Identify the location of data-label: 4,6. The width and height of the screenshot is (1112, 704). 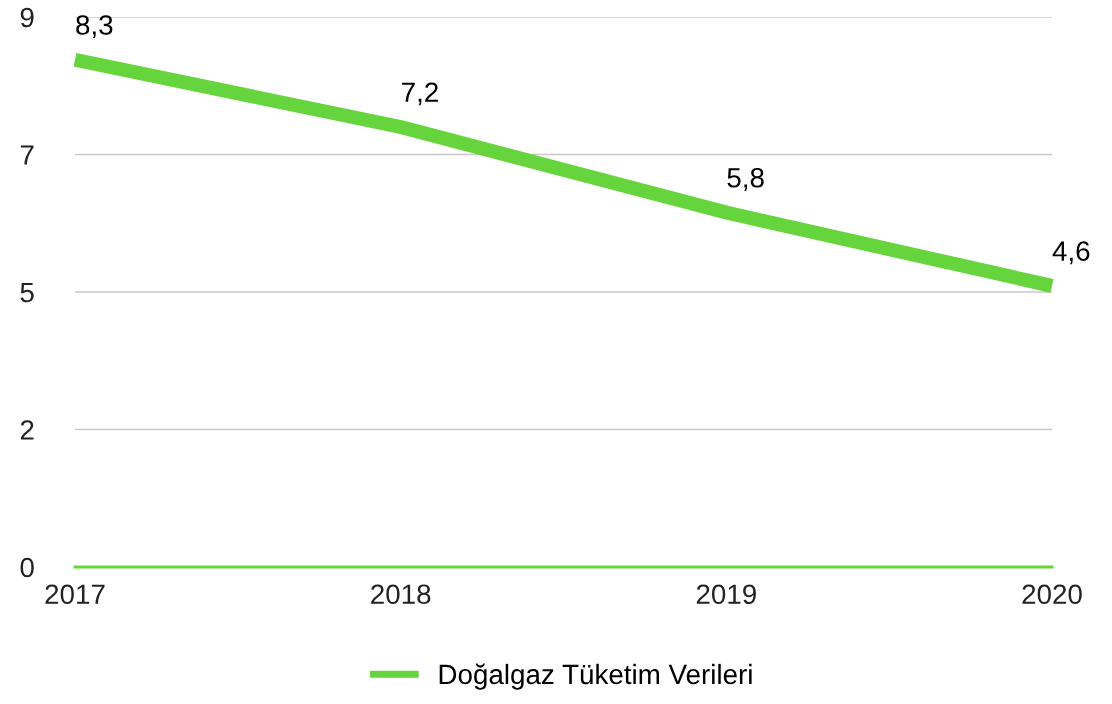
(1071, 253).